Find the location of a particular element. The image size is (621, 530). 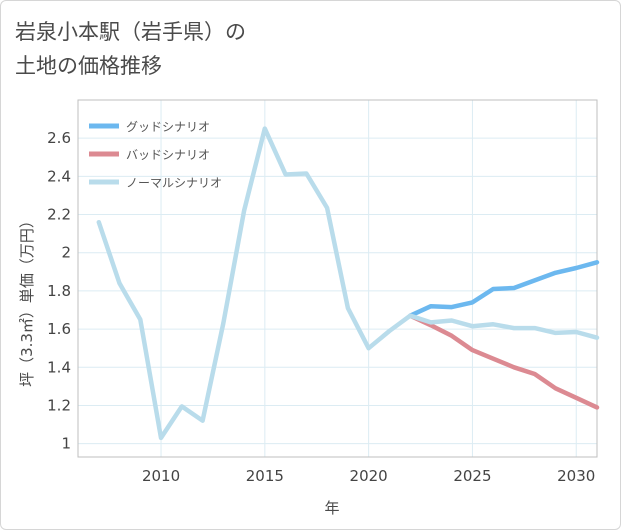

chart-title-line-2: 土地の価格推移 is located at coordinates (88, 66).